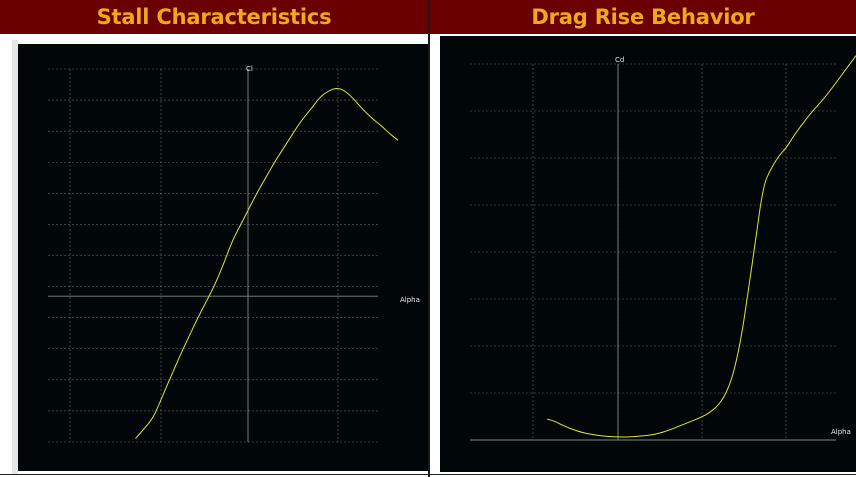 The height and width of the screenshot is (477, 856). Describe the element at coordinates (428, 33) in the screenshot. I see `header-border` at that location.